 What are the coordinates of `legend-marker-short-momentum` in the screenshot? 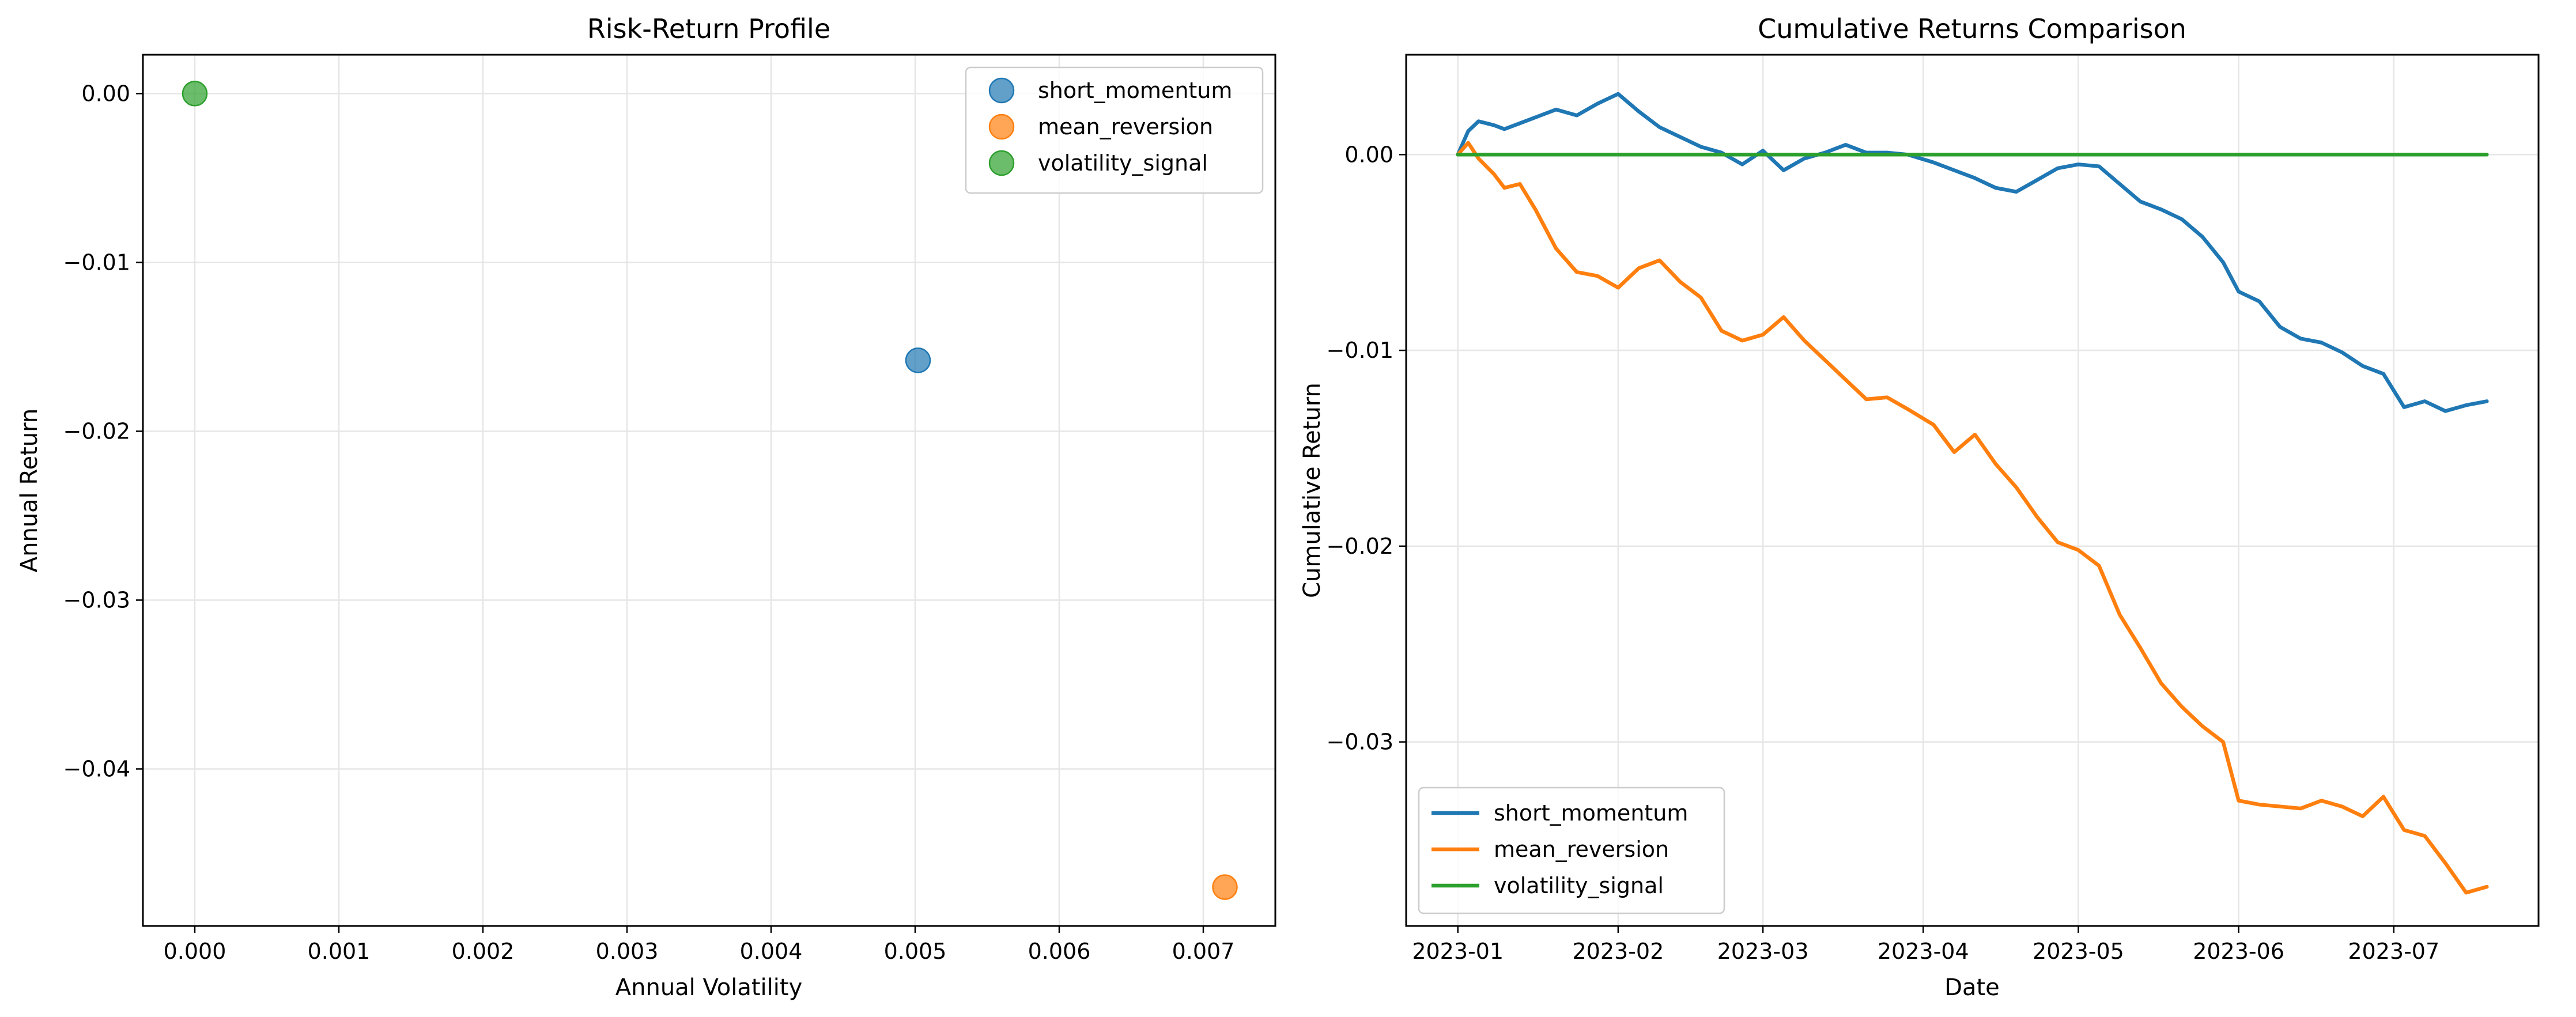 It's located at (1001, 90).